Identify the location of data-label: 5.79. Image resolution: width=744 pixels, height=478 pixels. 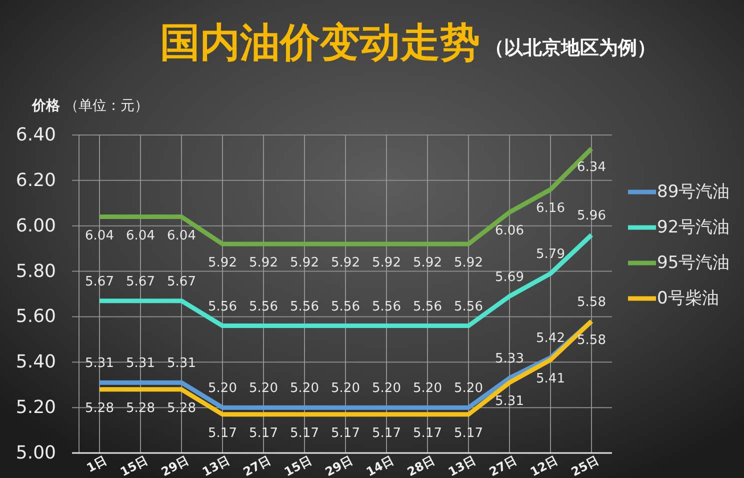
(550, 254).